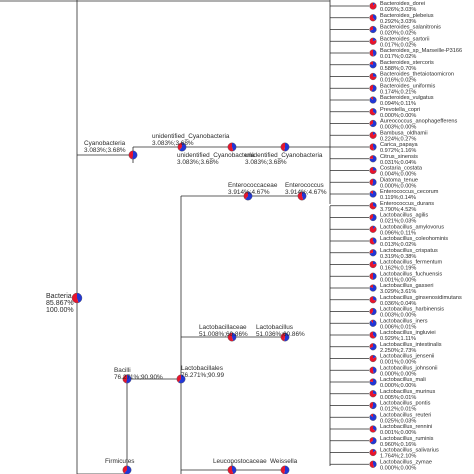  Describe the element at coordinates (398, 339) in the screenshot. I see `leaf-value: 0.929%;1.11%` at that location.